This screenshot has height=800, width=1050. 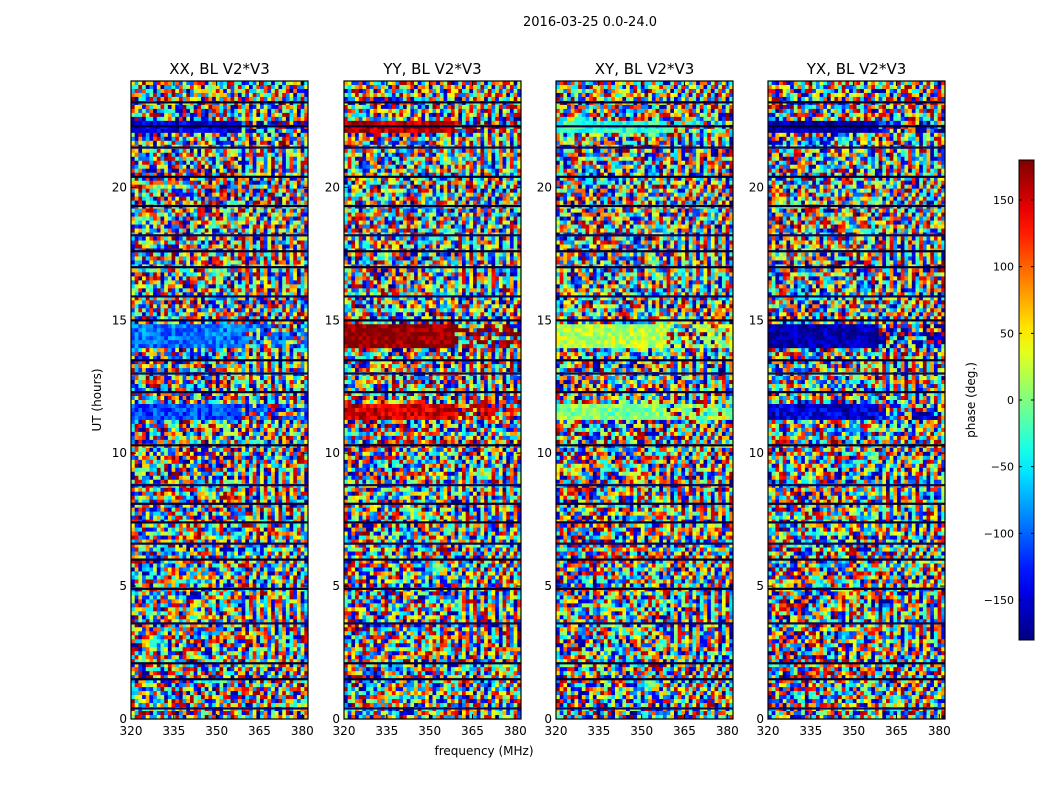 I want to click on colorbar-tick-label: −150, so click(x=999, y=600).